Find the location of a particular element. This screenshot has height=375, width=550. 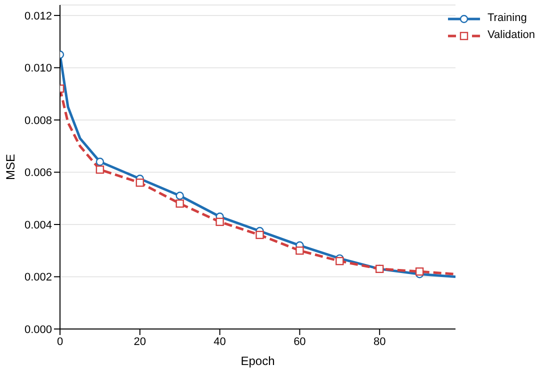

y-tick-label: 0.010 is located at coordinates (38, 68).